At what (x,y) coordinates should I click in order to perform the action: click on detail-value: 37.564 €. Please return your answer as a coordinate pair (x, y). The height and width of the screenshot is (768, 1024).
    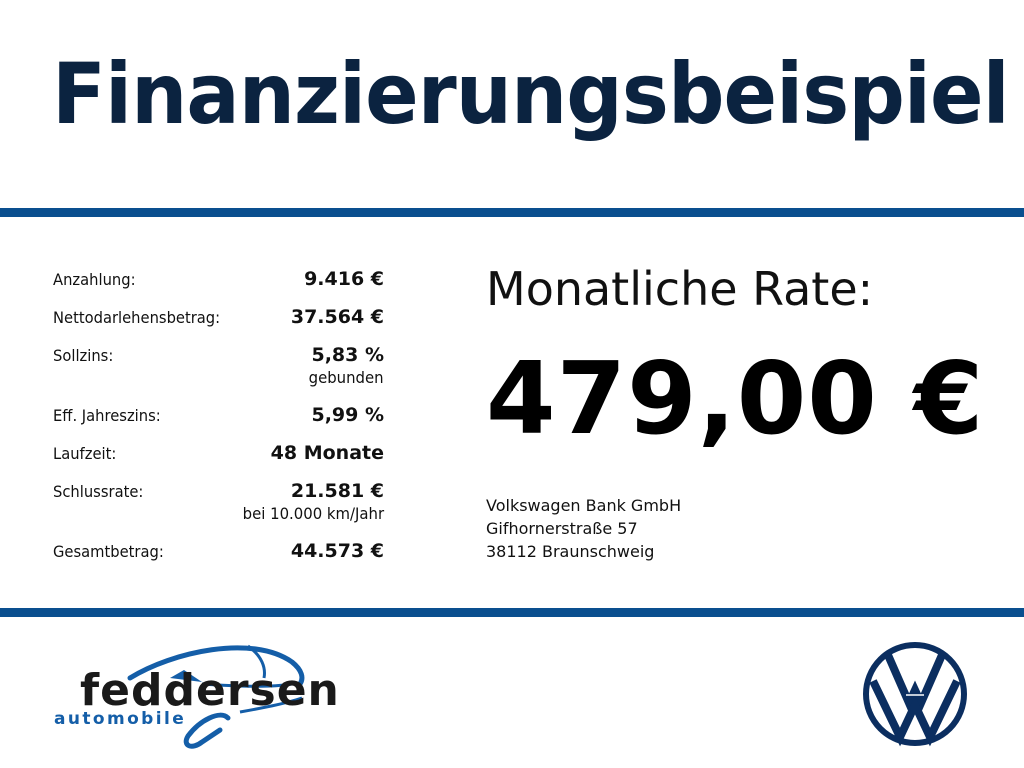
    Looking at the image, I should click on (337, 317).